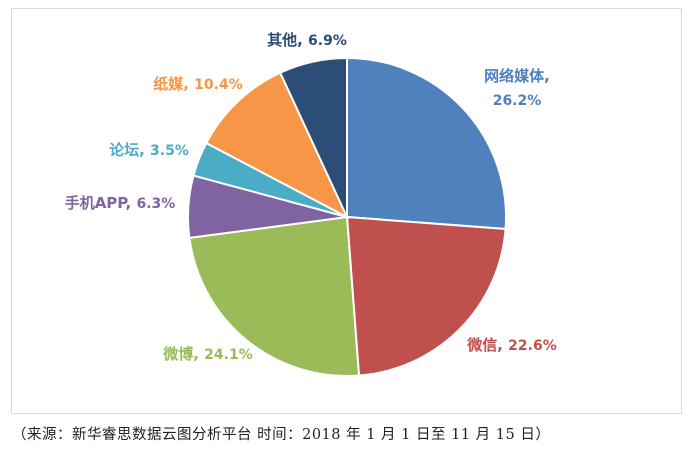 This screenshot has width=700, height=460. What do you see at coordinates (517, 101) in the screenshot?
I see `slice-label-value: 26.2%` at bounding box center [517, 101].